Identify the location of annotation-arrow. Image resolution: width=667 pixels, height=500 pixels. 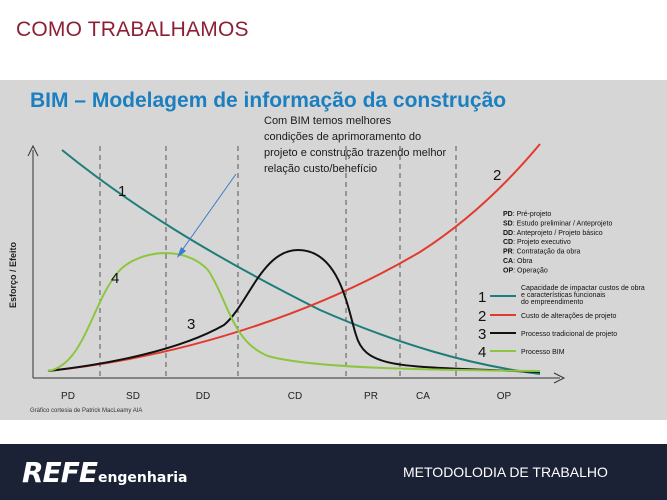
(207, 215).